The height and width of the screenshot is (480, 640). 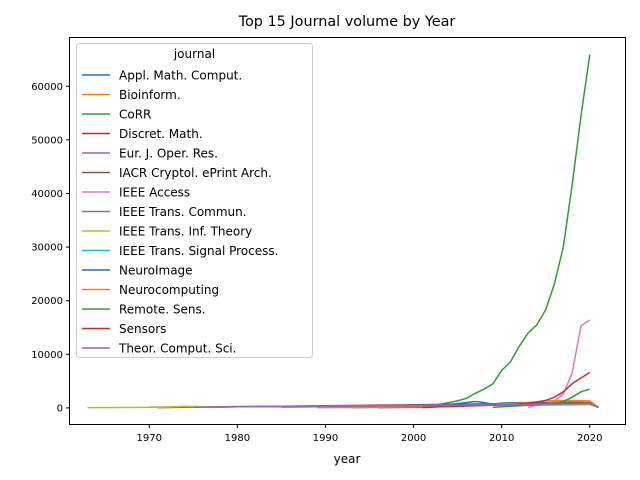 I want to click on legend-entry-label: IEEE Trans. Commun., so click(x=183, y=212).